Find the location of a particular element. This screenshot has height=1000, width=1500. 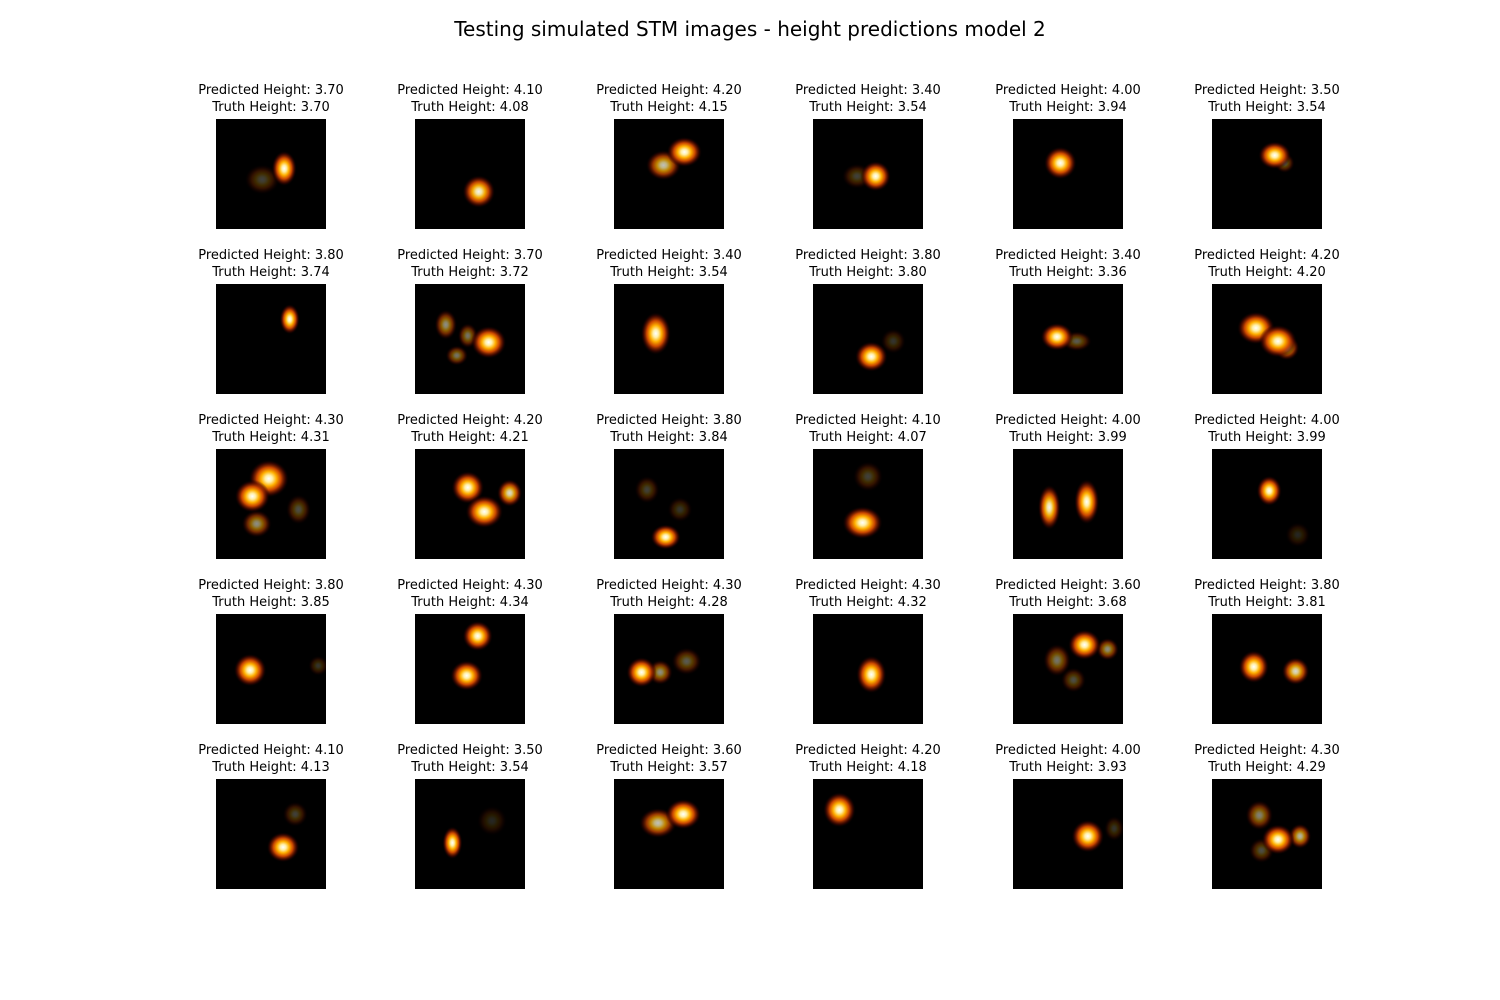

stm-panel: Predicted Height: 3.70 Truth Height: 3.70 is located at coordinates (271, 164).